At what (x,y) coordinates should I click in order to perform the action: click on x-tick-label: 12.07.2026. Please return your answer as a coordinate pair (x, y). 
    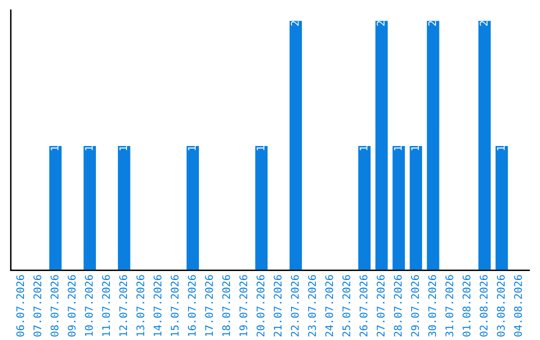
    Looking at the image, I should click on (123, 305).